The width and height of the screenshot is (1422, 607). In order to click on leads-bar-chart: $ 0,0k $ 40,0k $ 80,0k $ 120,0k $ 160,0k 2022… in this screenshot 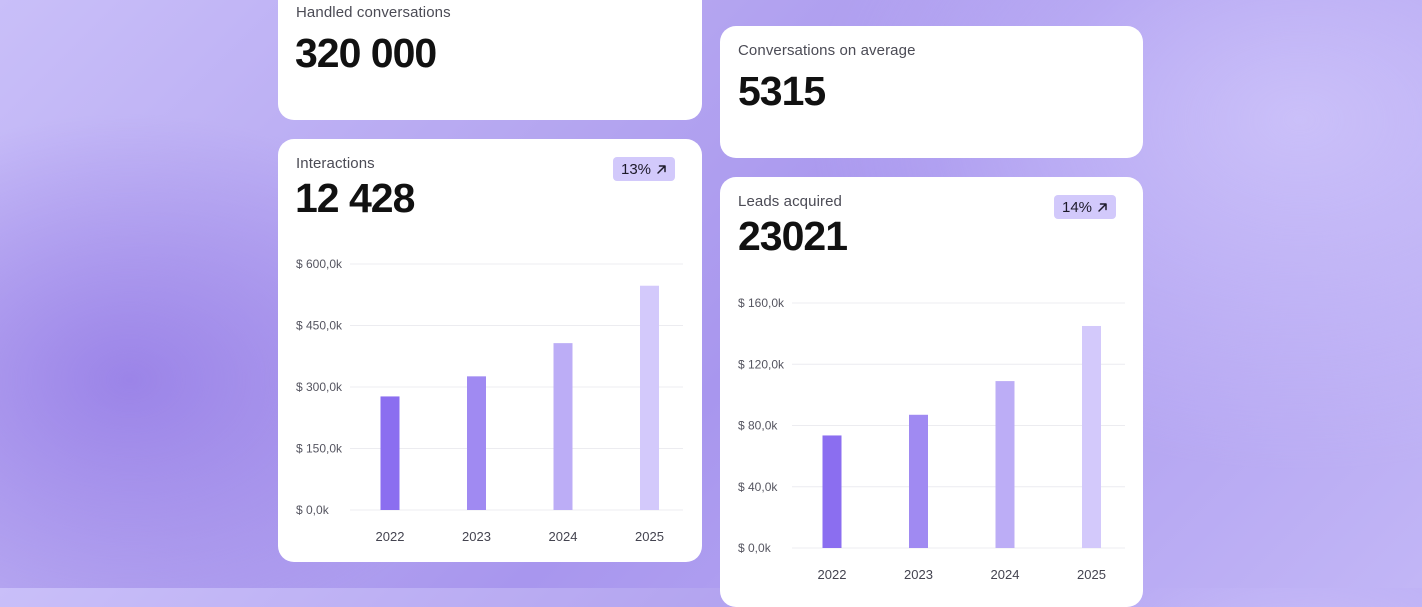, I will do `click(931, 439)`.